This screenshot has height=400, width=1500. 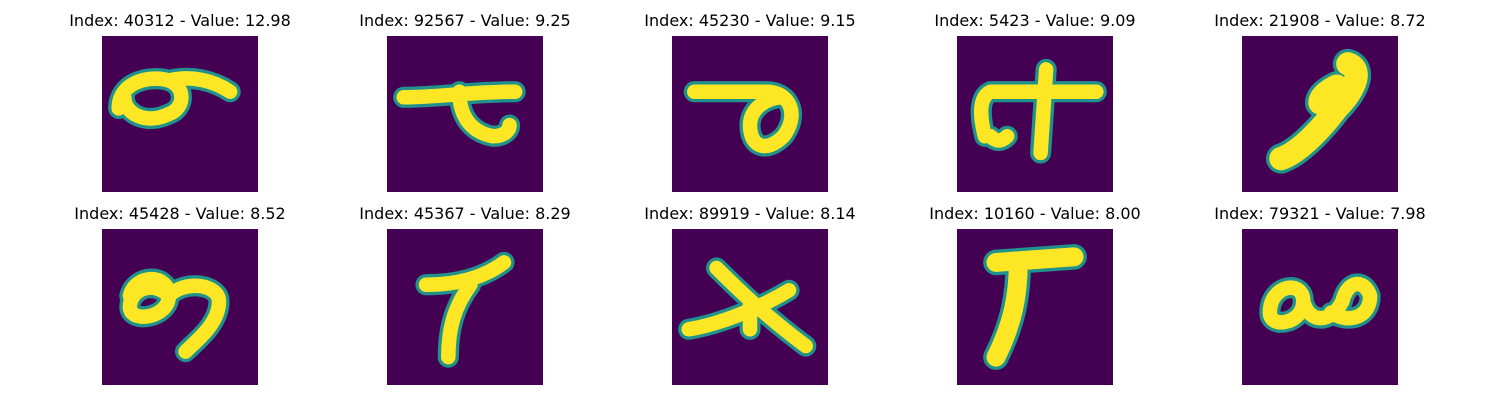 What do you see at coordinates (1320, 213) in the screenshot?
I see `panel-title: Index: 79321 - Value: 7.98` at bounding box center [1320, 213].